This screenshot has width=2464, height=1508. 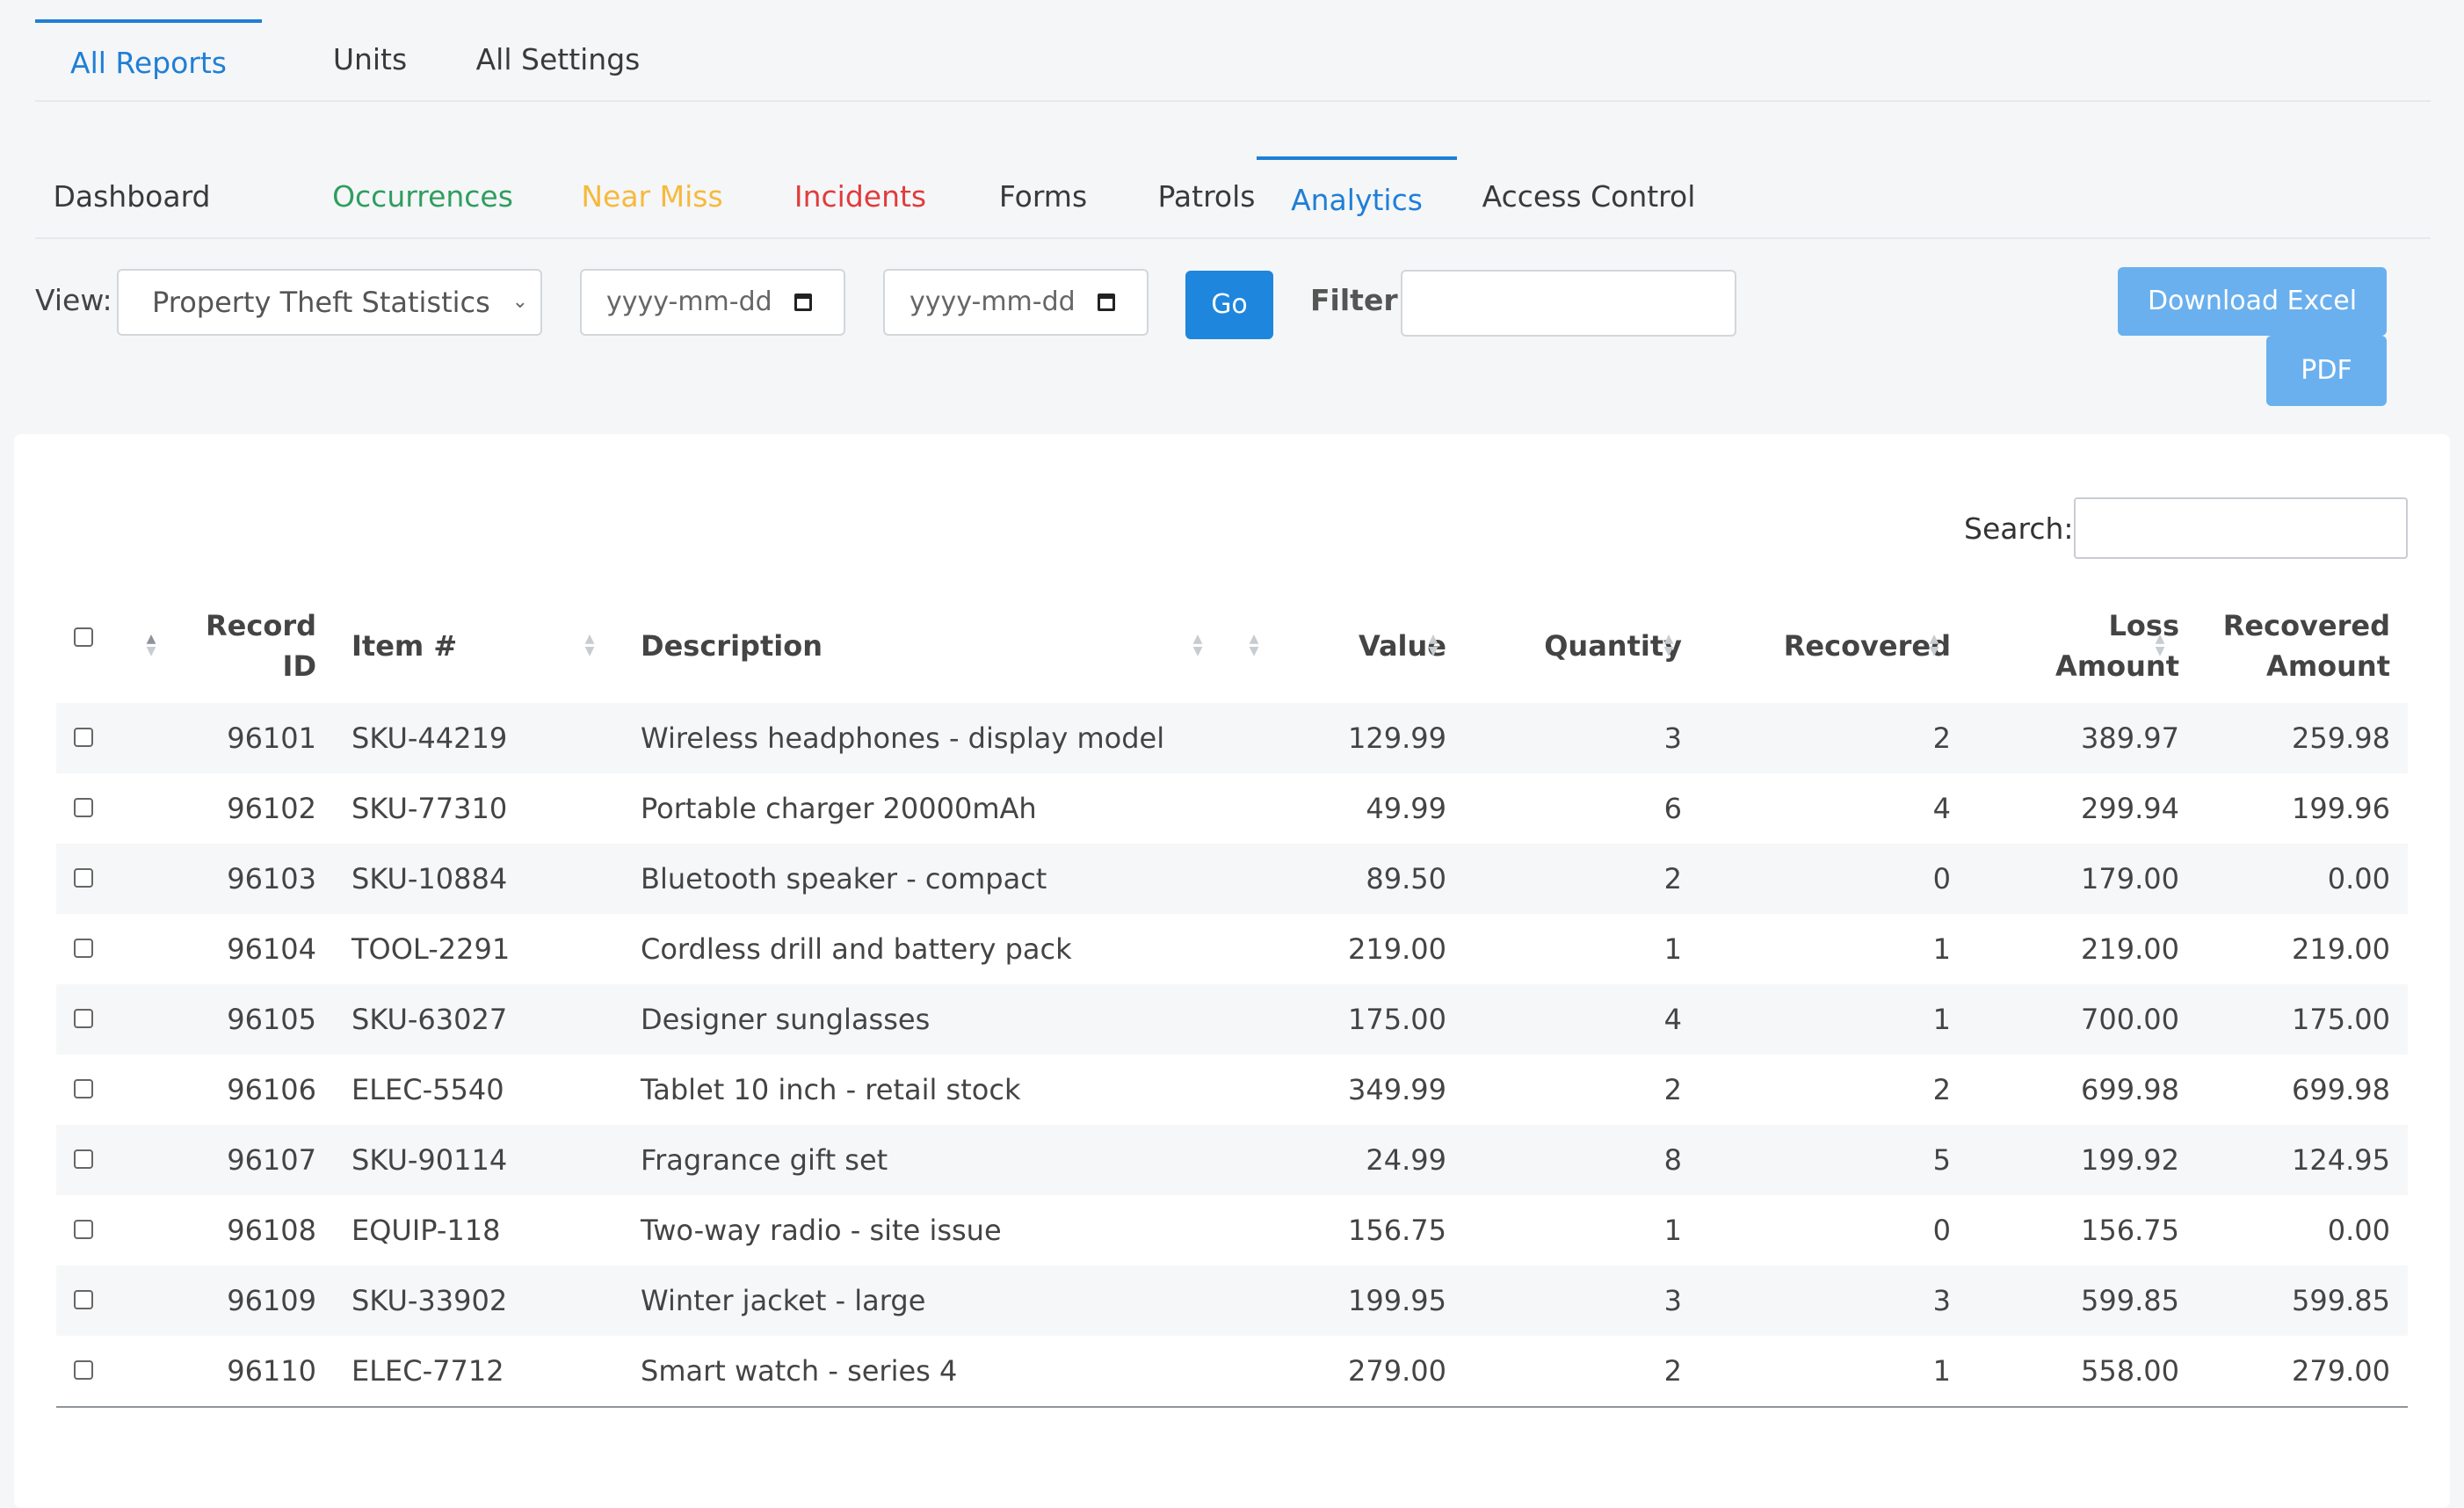 I want to click on column-header-value: Value, so click(x=1402, y=646).